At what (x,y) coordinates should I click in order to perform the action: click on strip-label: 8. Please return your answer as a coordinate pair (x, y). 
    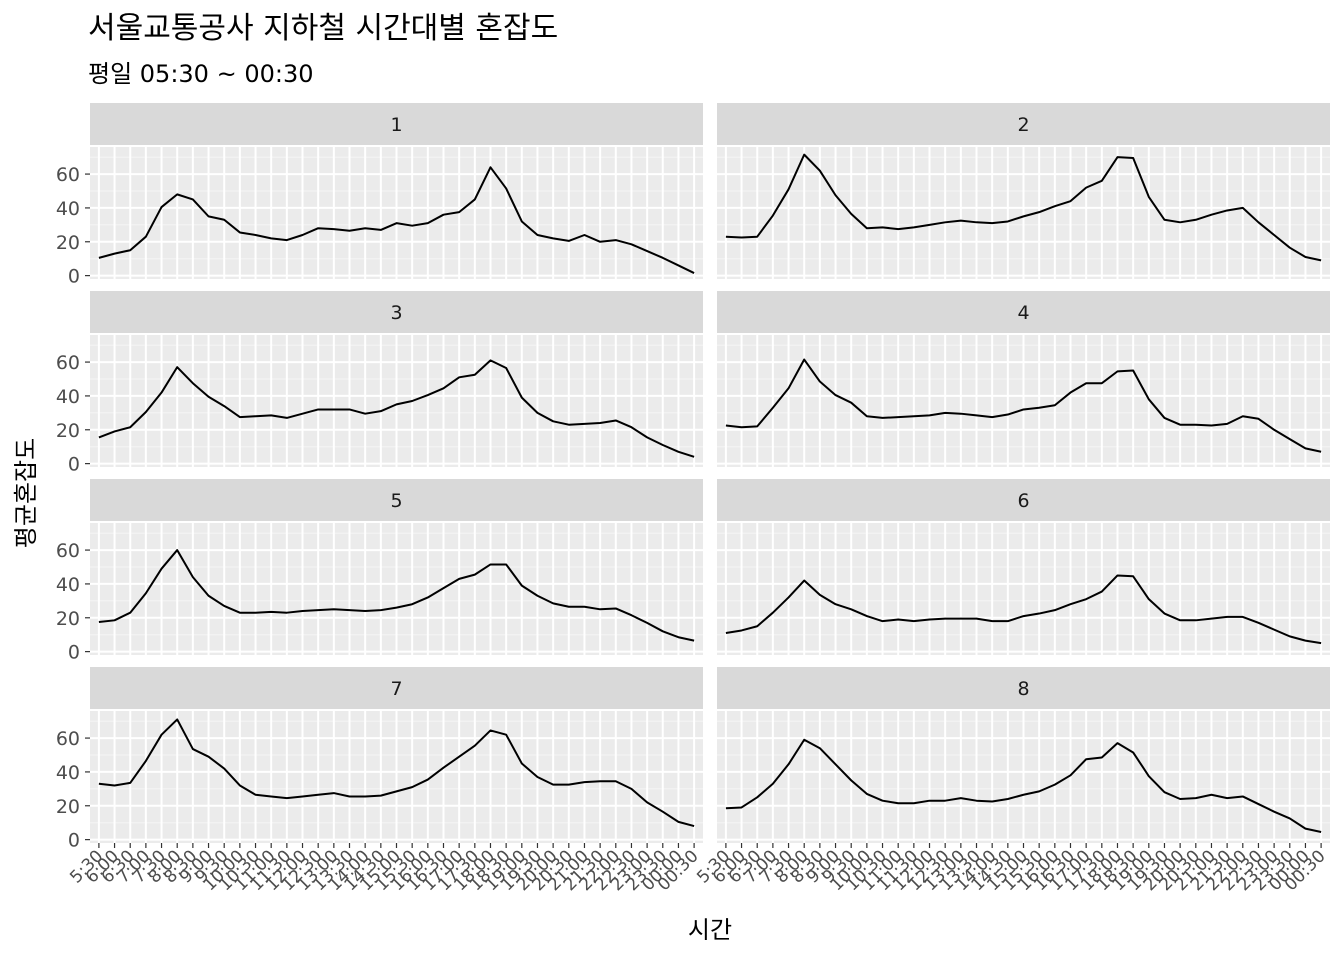
    Looking at the image, I should click on (1023, 689).